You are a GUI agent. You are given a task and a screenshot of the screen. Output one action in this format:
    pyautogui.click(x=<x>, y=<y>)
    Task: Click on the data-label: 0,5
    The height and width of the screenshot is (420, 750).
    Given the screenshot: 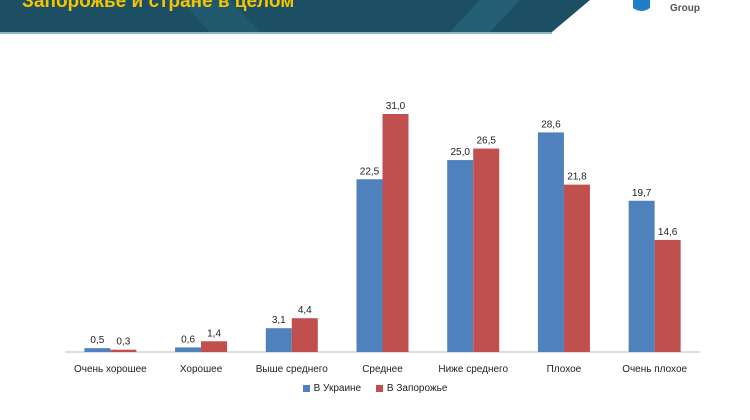 What is the action you would take?
    pyautogui.click(x=97, y=340)
    